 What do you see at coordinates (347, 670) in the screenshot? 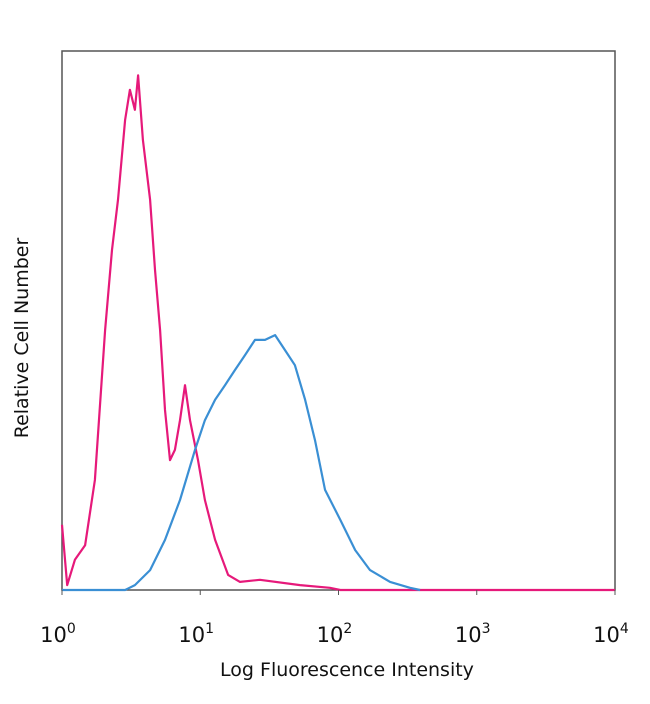
I see `x-axis-label: Log Fluorescence Intensity` at bounding box center [347, 670].